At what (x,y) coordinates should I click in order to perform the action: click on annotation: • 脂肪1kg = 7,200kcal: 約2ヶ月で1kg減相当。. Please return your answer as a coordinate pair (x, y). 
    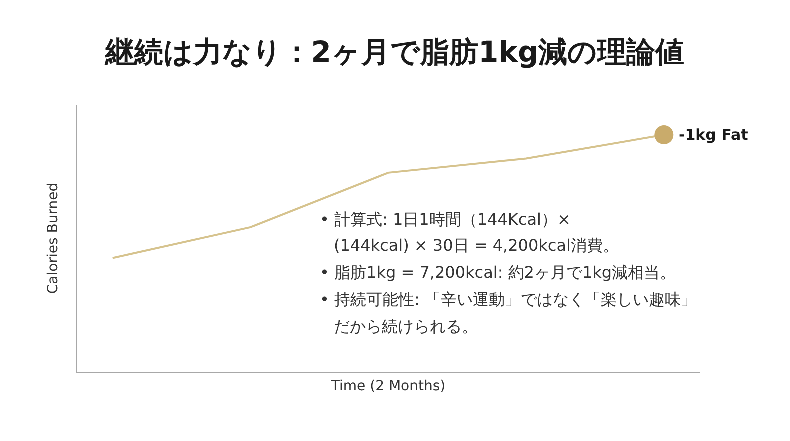
    Looking at the image, I should click on (498, 272).